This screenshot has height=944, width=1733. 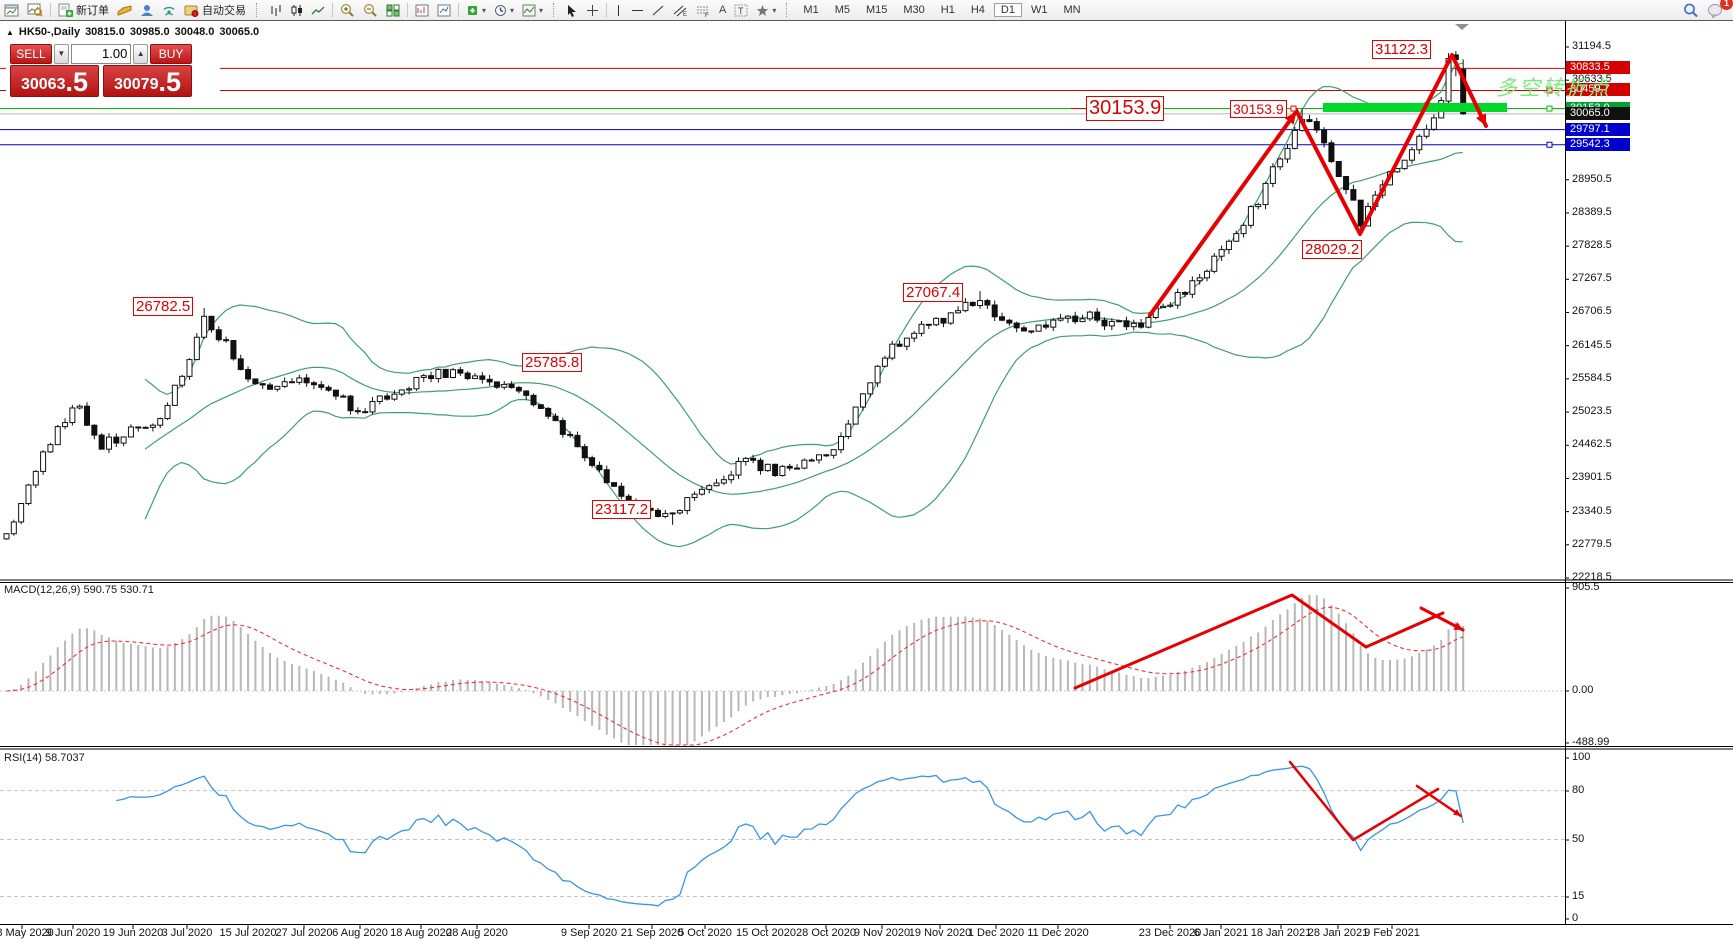 I want to click on auto-trading-icon, so click(x=191, y=11).